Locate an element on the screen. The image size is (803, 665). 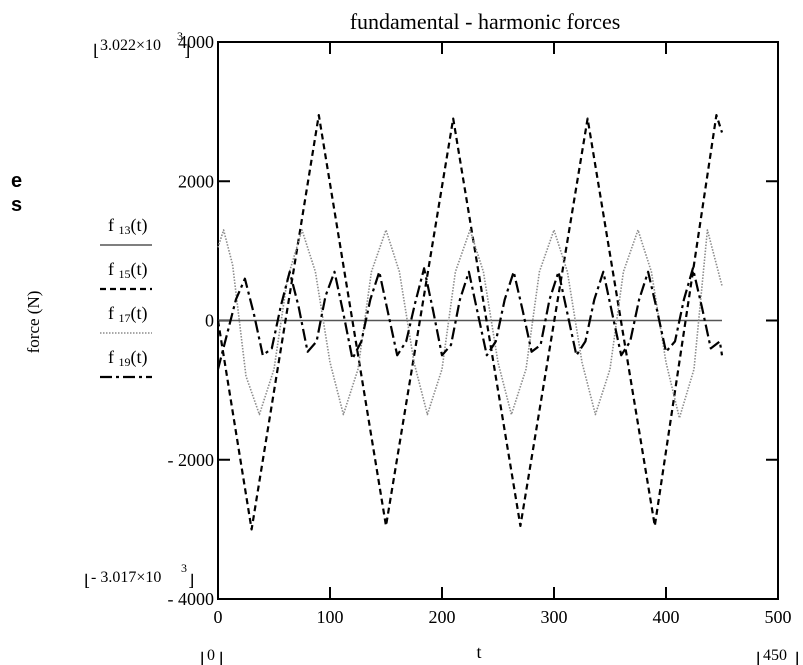
range-label-xmax: ⌊ 450 ⌋ is located at coordinates (777, 656).